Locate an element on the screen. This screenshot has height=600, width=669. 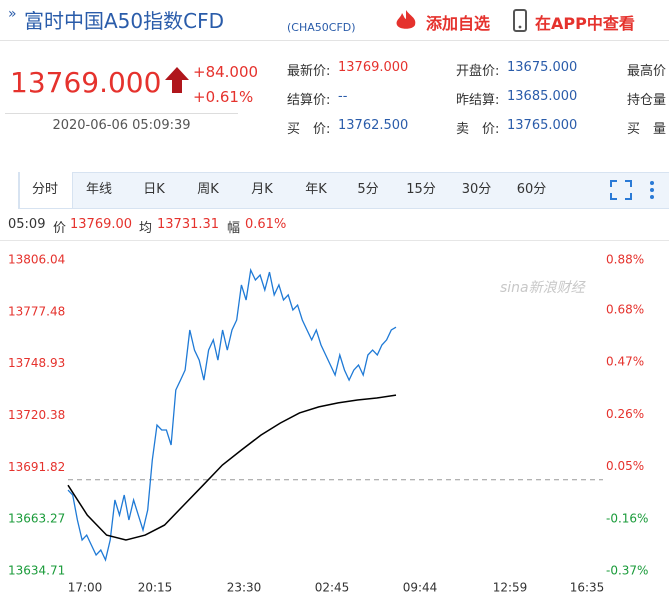
y2-tick-label: 0.26% is located at coordinates (625, 414).